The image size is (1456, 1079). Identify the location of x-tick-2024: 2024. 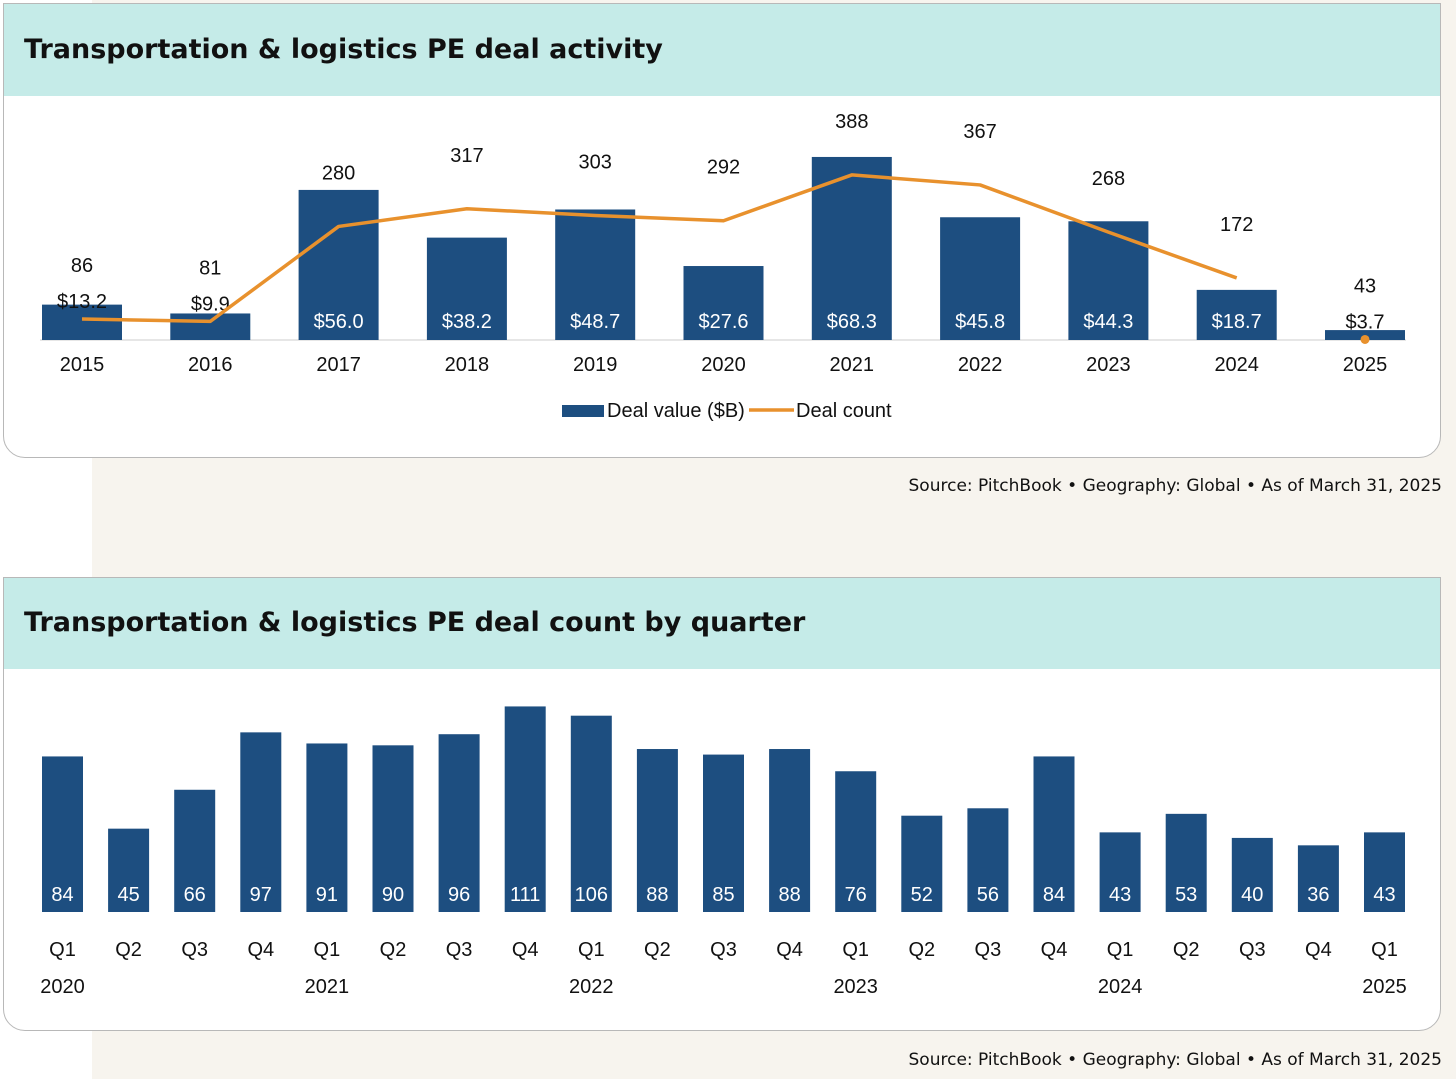
(1236, 365).